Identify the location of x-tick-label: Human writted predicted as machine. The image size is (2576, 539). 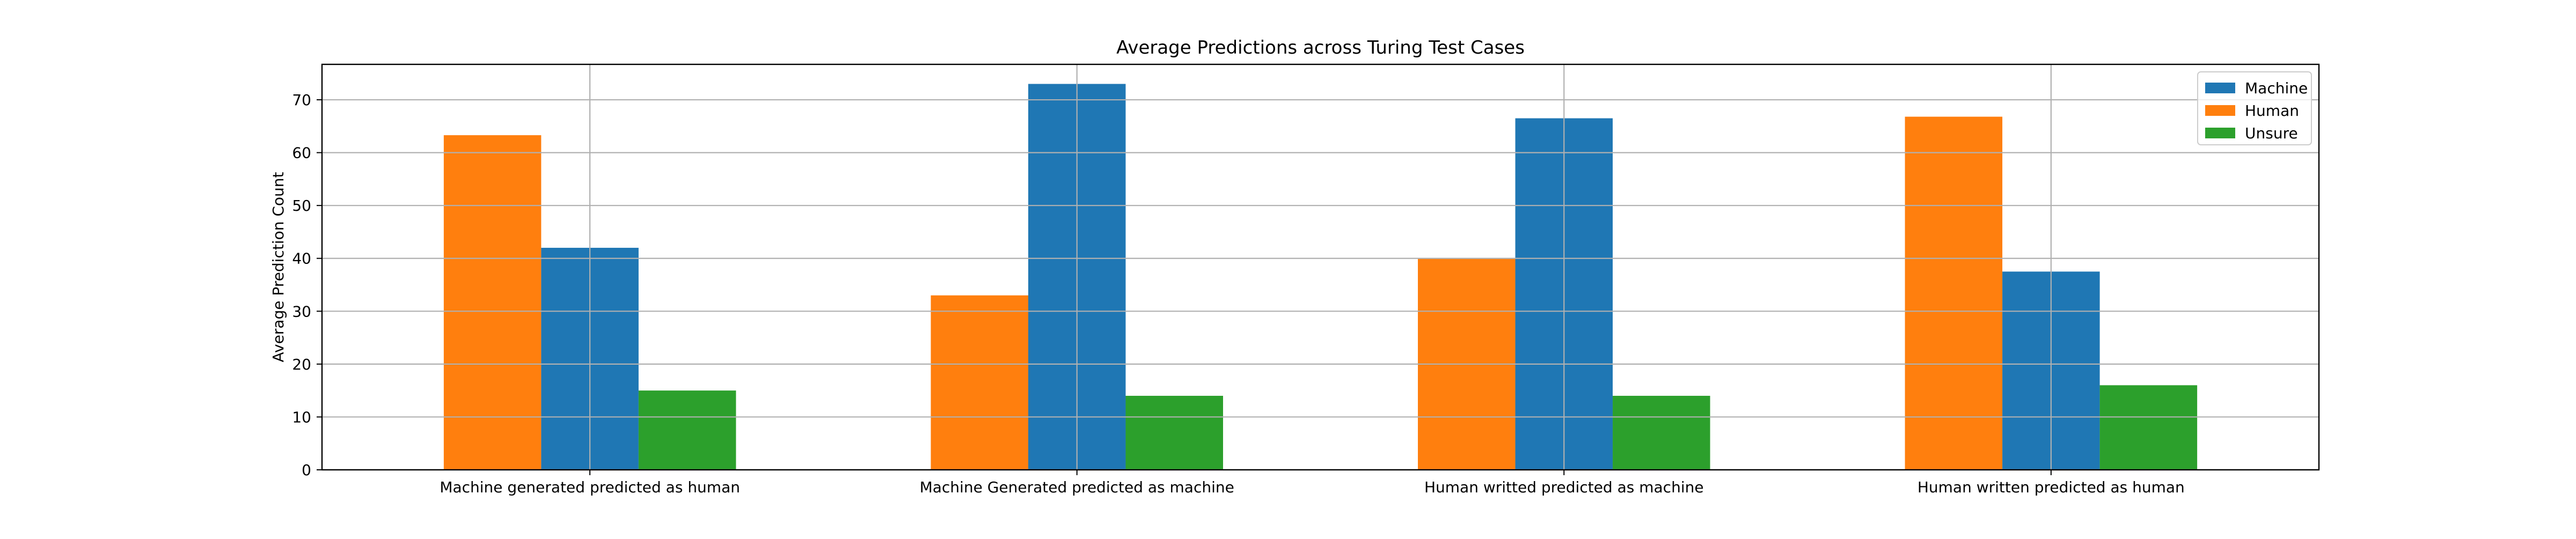
(1564, 487).